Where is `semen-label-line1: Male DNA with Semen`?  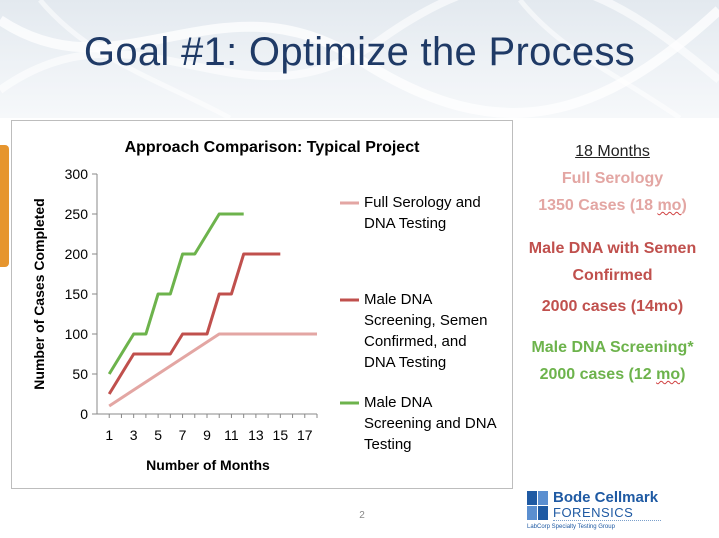
semen-label-line1: Male DNA with Semen is located at coordinates (612, 248).